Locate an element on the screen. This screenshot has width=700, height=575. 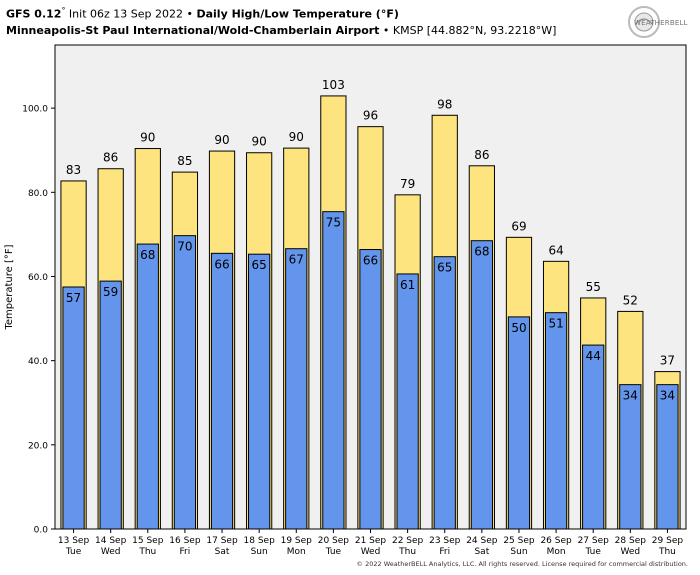
x-tick-date: 23 Sep is located at coordinates (445, 541).